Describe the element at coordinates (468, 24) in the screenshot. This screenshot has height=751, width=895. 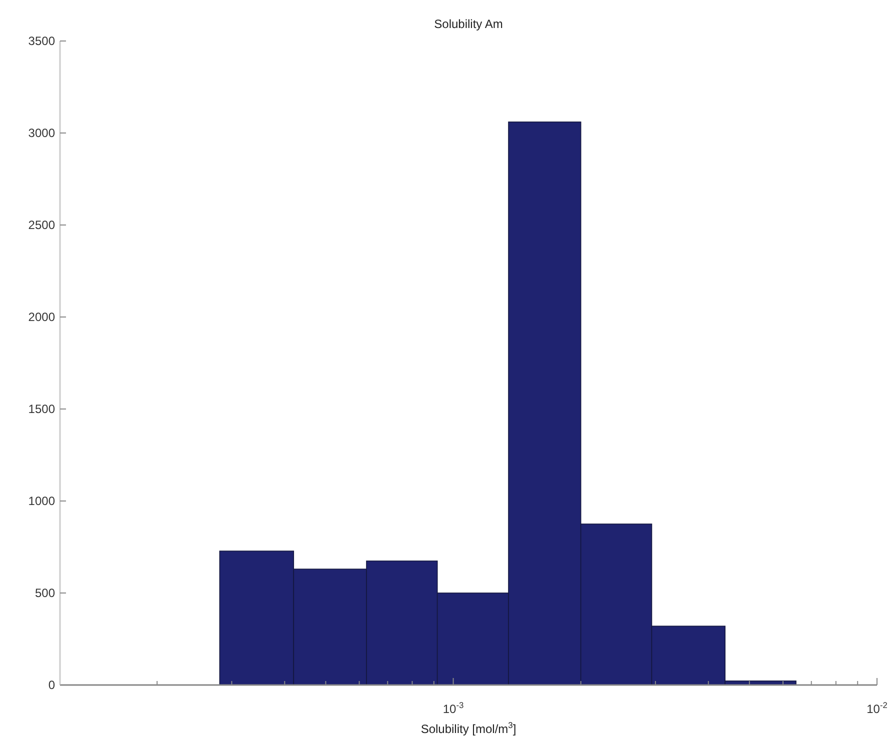
I see `chart-title: Solubility Am` at that location.